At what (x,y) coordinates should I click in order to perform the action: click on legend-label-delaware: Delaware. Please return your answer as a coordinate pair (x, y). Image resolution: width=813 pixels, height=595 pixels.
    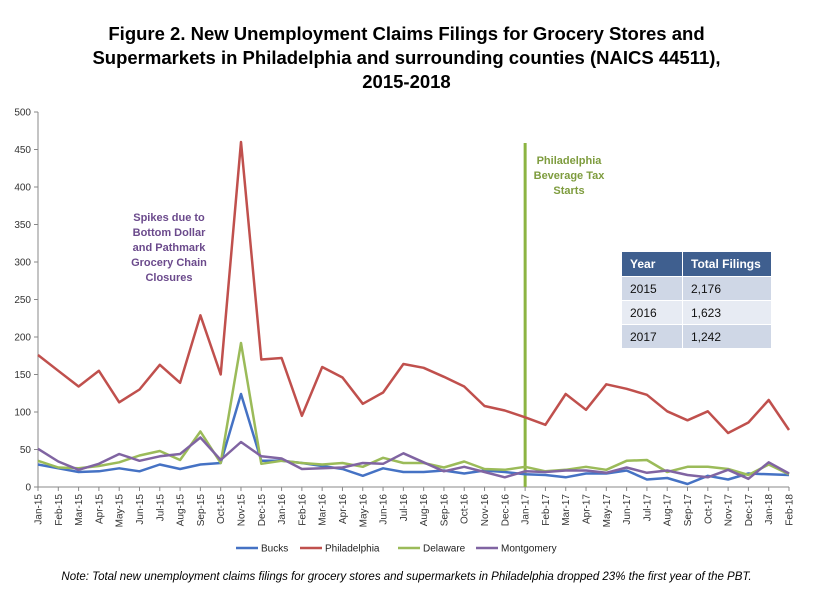
    Looking at the image, I should click on (444, 549).